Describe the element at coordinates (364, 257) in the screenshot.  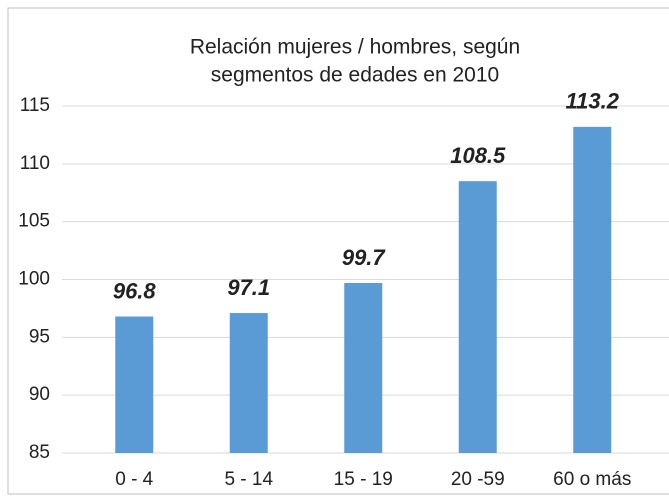
I see `data-label: 99.7` at that location.